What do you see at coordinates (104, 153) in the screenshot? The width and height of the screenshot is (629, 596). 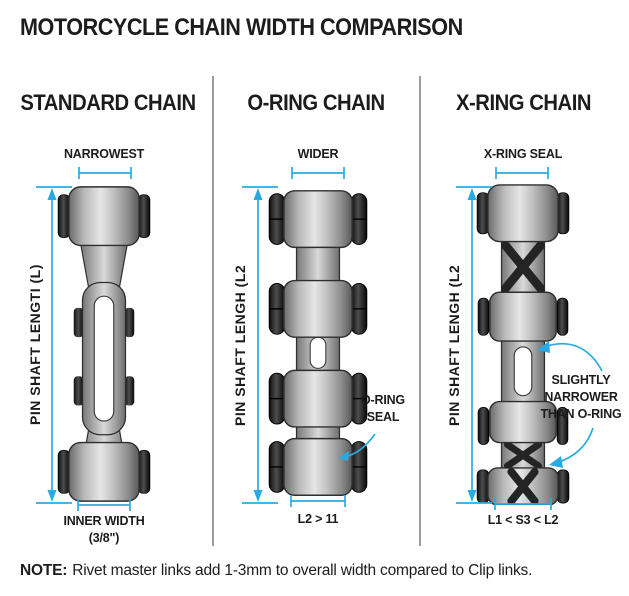 I see `label-narrowest: NARROWEST` at bounding box center [104, 153].